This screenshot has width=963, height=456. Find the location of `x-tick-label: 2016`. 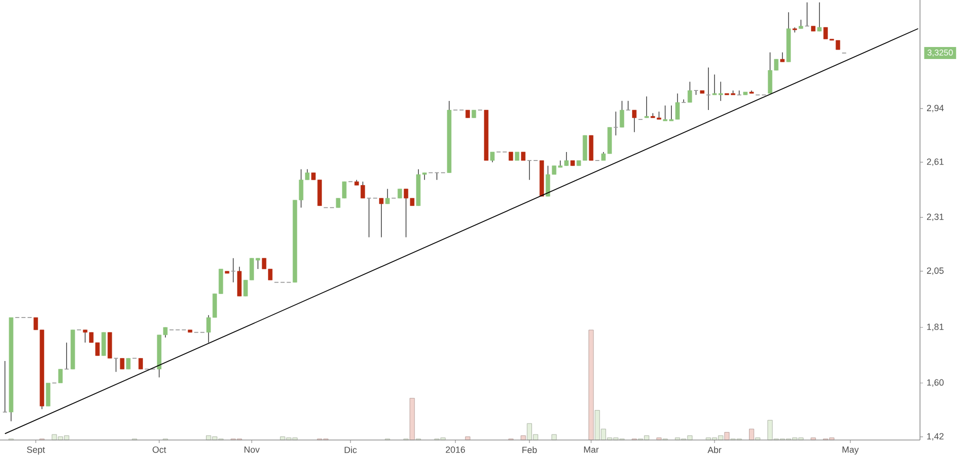

x-tick-label: 2016 is located at coordinates (455, 449).